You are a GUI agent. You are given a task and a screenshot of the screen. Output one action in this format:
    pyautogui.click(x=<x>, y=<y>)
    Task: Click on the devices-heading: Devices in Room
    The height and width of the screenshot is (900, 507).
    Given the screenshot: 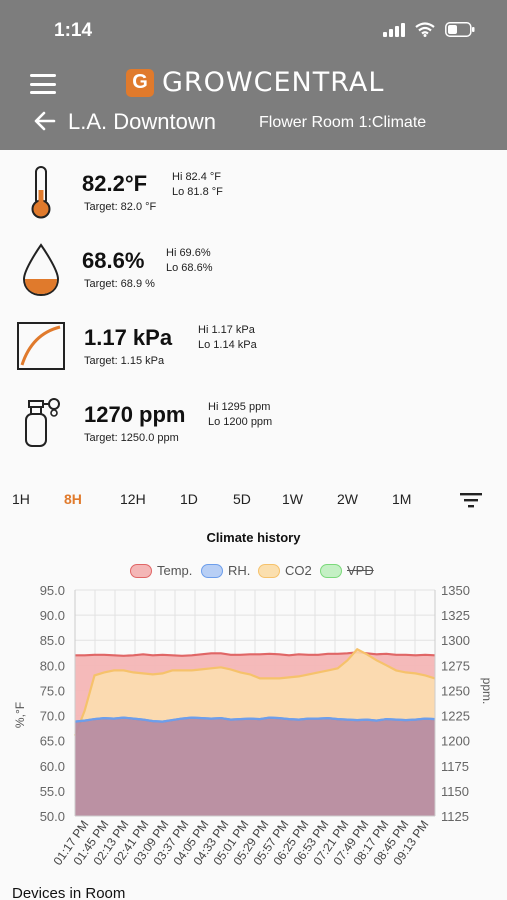 What is the action you would take?
    pyautogui.click(x=69, y=892)
    